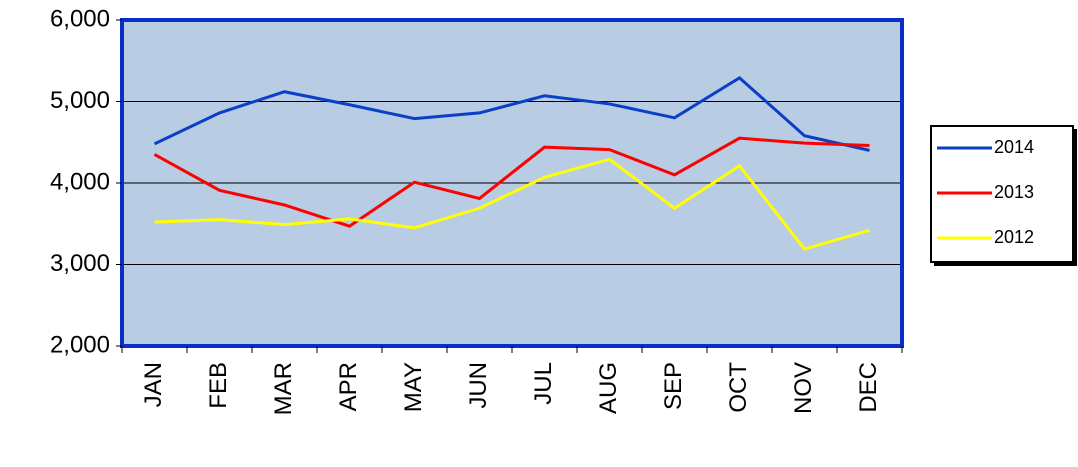  Describe the element at coordinates (80, 263) in the screenshot. I see `y-tick-label: 3,000` at that location.